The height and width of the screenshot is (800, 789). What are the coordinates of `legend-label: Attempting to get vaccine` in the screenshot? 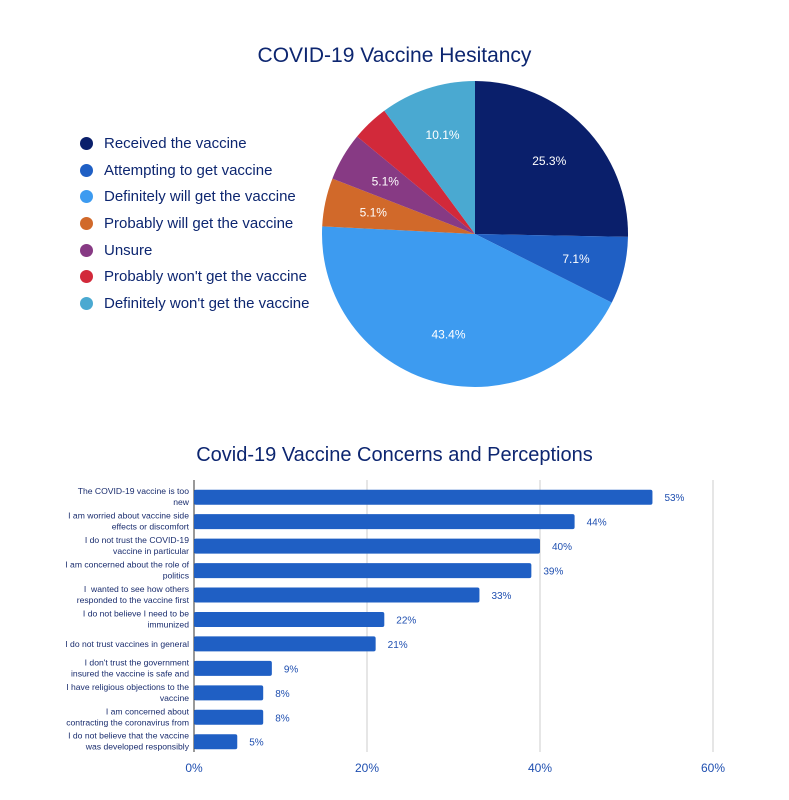 It's located at (188, 170).